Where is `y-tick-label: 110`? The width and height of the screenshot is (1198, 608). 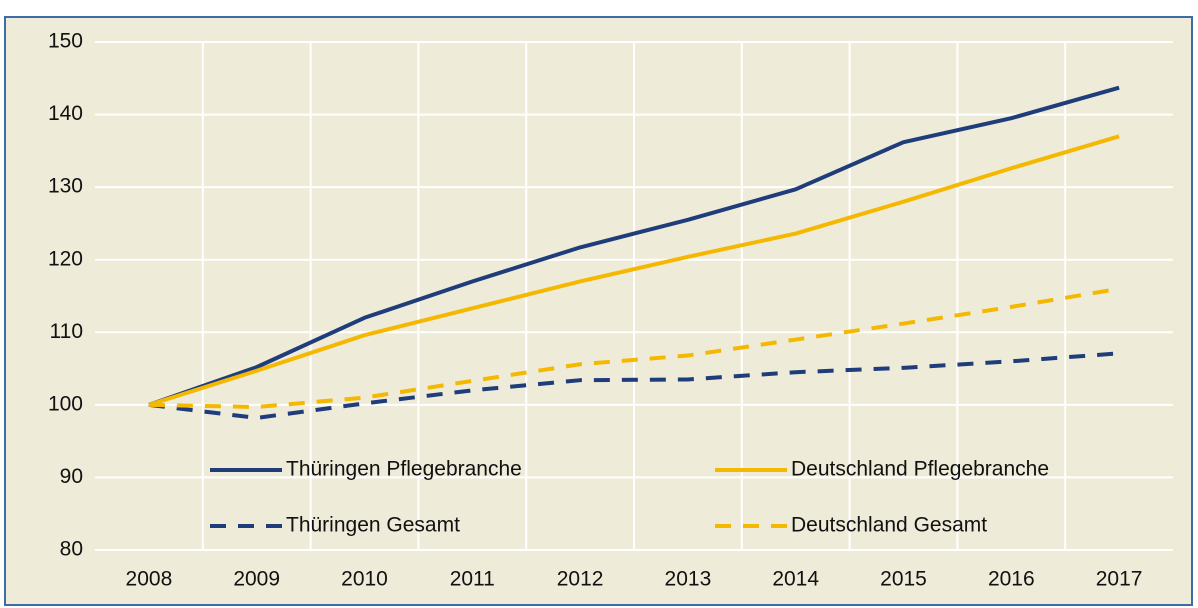
y-tick-label: 110 is located at coordinates (66, 331).